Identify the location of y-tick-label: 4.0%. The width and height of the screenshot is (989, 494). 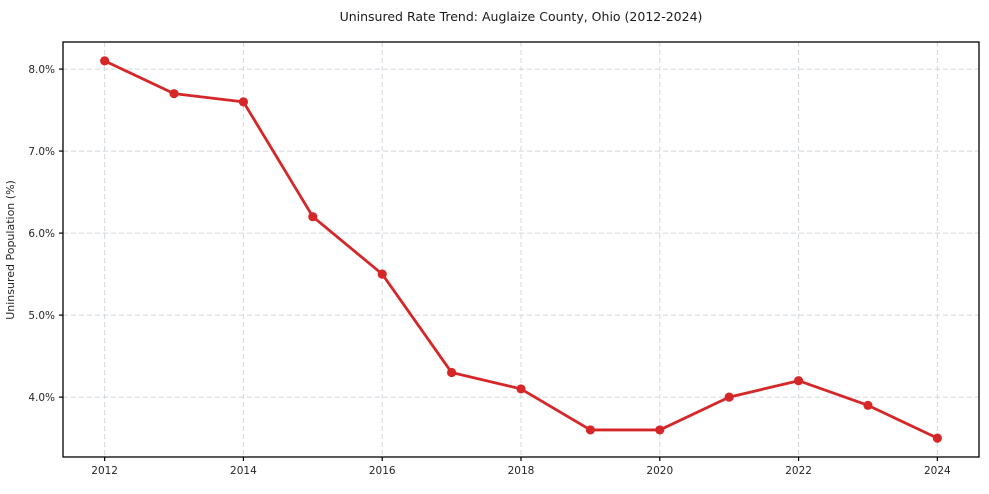
(41, 398).